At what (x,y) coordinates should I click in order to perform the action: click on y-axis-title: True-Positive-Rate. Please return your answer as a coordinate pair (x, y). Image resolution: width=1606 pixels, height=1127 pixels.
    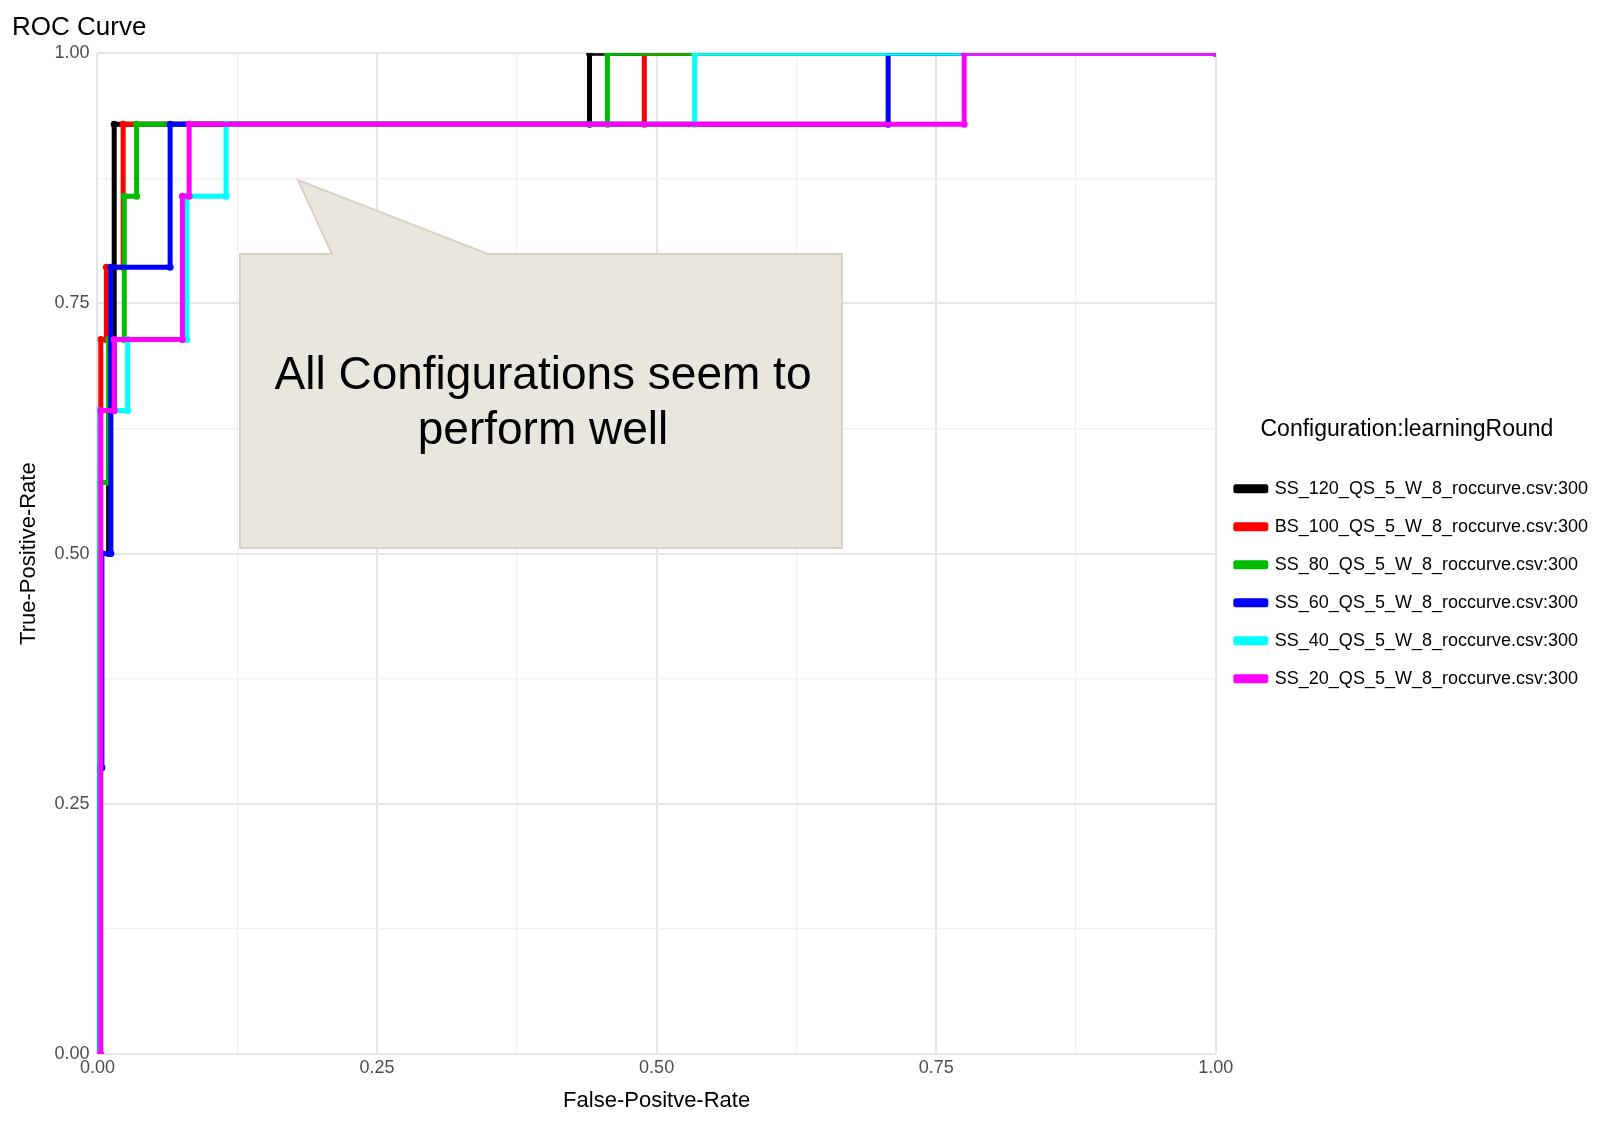
    Looking at the image, I should click on (28, 553).